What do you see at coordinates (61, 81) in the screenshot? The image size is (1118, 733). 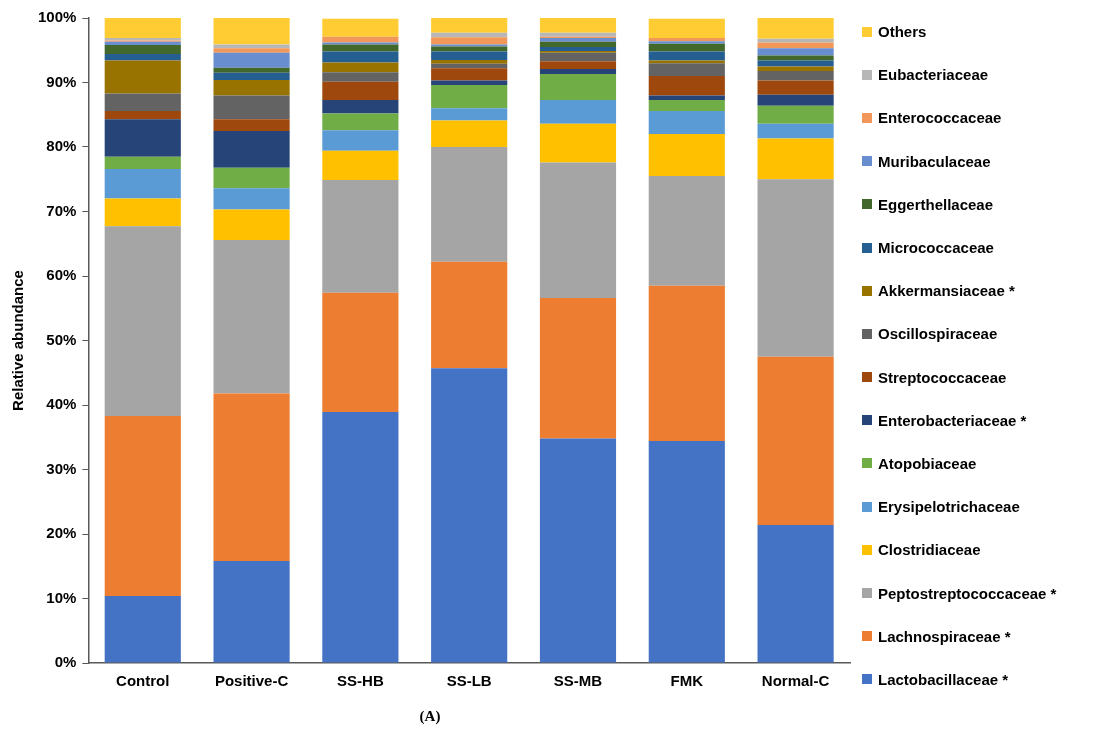 I see `y-tick-label: 90%` at bounding box center [61, 81].